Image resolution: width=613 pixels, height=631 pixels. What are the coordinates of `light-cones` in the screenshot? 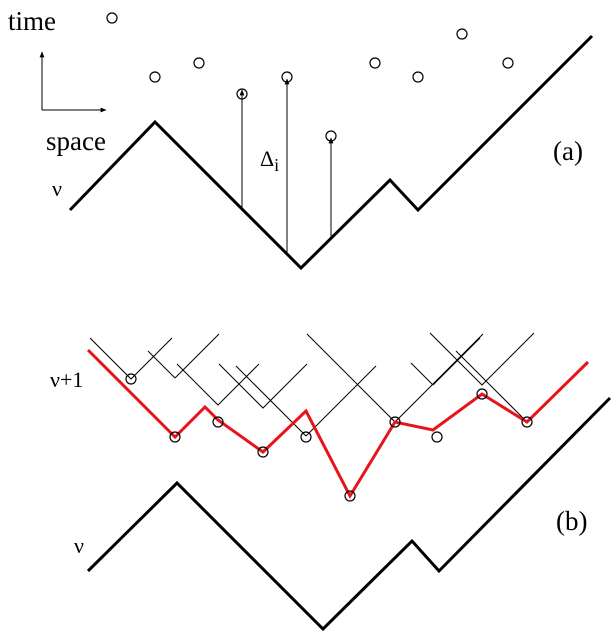 It's located at (334, 384).